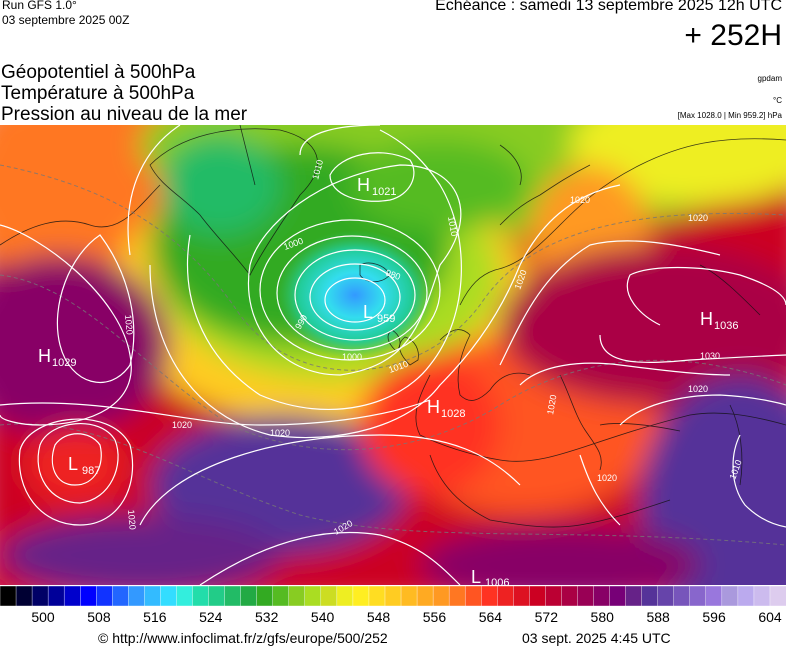  I want to click on colorbar-tick-label: 524, so click(211, 617).